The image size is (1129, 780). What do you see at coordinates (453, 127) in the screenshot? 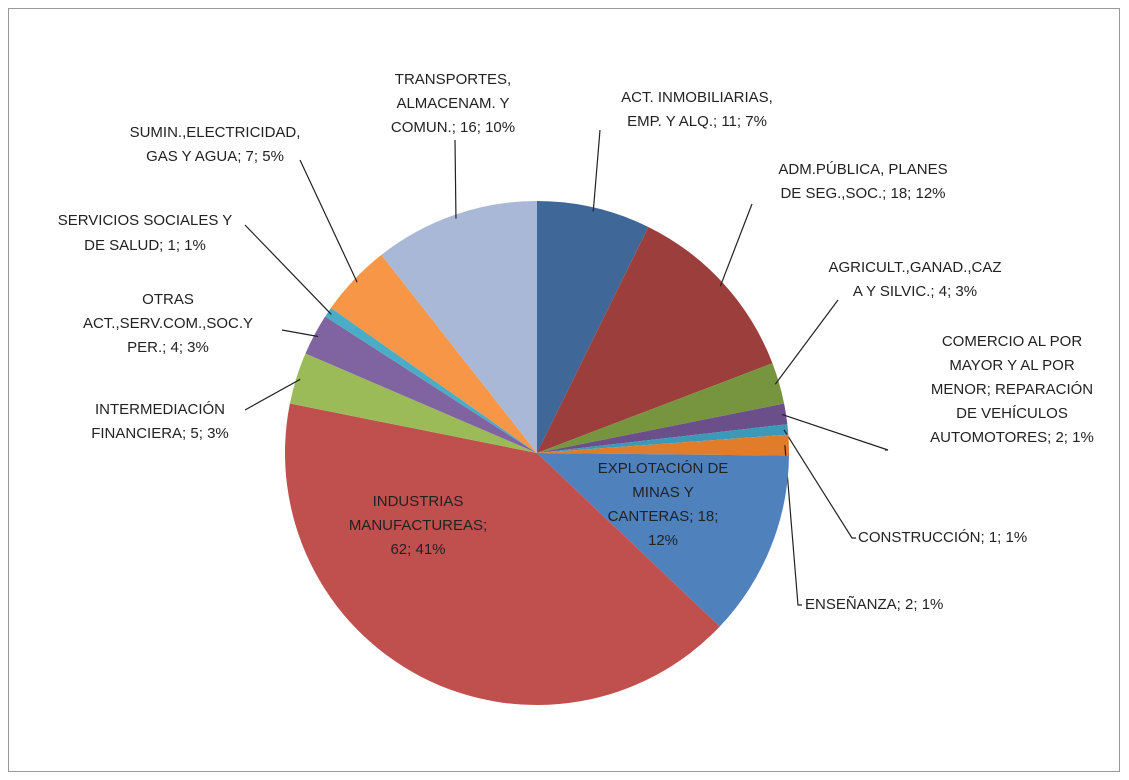
I see `data-label: COMUN.; 16; 10%` at bounding box center [453, 127].